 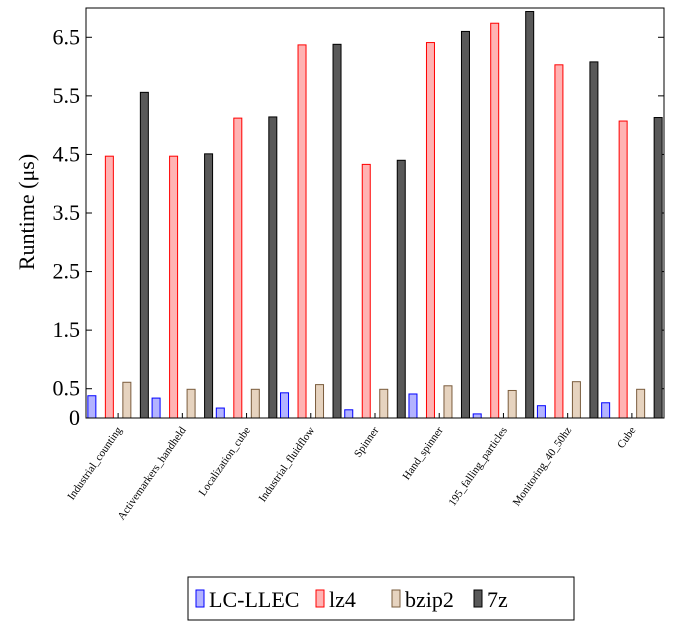 I want to click on y-tick-label: 0, so click(x=74, y=417).